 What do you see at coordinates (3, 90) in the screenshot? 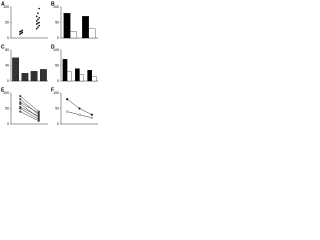
I see `panel-label: E` at bounding box center [3, 90].